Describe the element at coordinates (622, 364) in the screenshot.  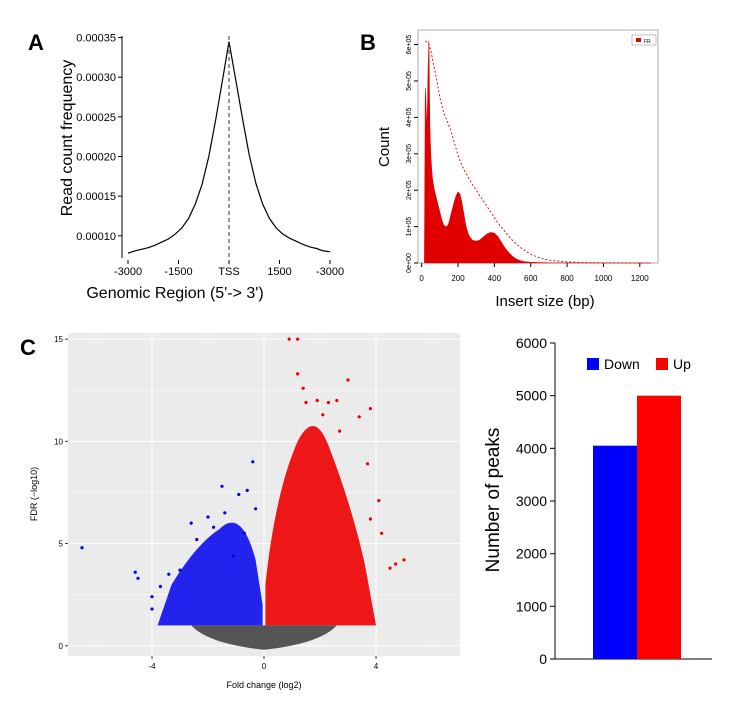
I see `legend-down-label: Down` at that location.